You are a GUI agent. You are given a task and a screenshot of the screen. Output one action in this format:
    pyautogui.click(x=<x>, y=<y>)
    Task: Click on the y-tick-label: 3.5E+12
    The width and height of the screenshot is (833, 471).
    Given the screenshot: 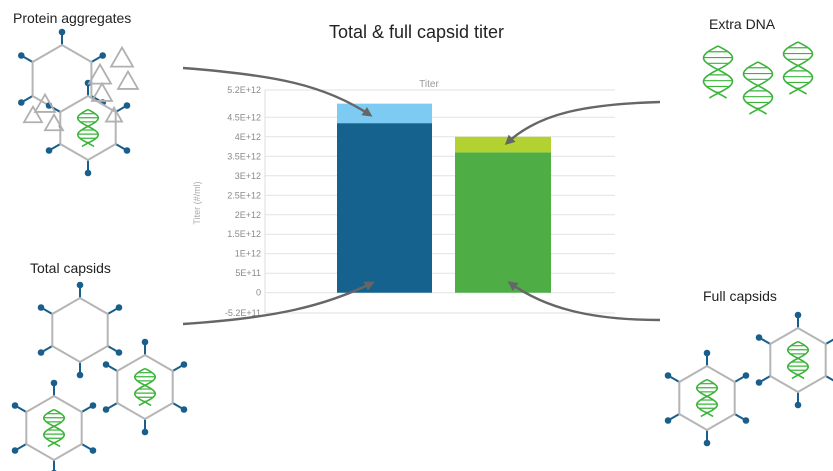 What is the action you would take?
    pyautogui.click(x=244, y=156)
    